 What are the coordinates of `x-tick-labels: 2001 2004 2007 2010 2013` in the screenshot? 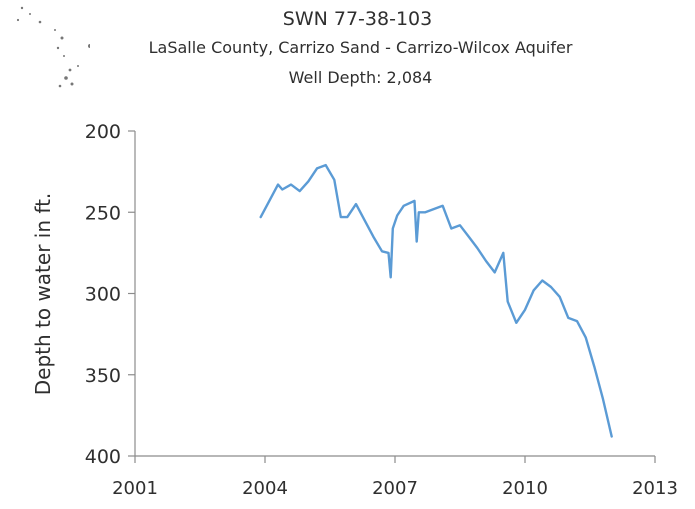 It's located at (395, 488).